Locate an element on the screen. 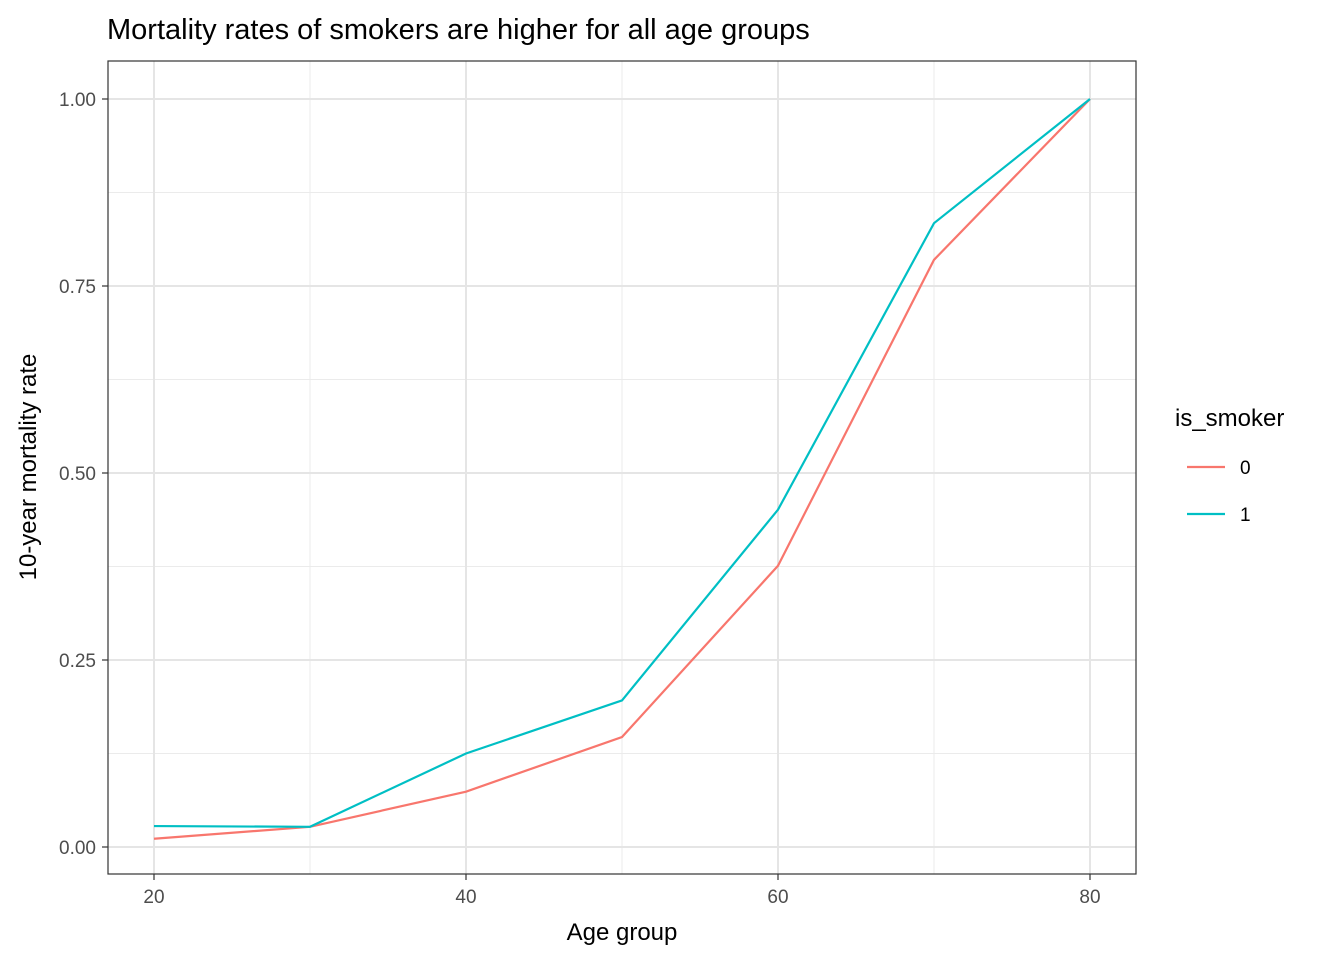  y-tick-label: 0.50 is located at coordinates (77, 474).